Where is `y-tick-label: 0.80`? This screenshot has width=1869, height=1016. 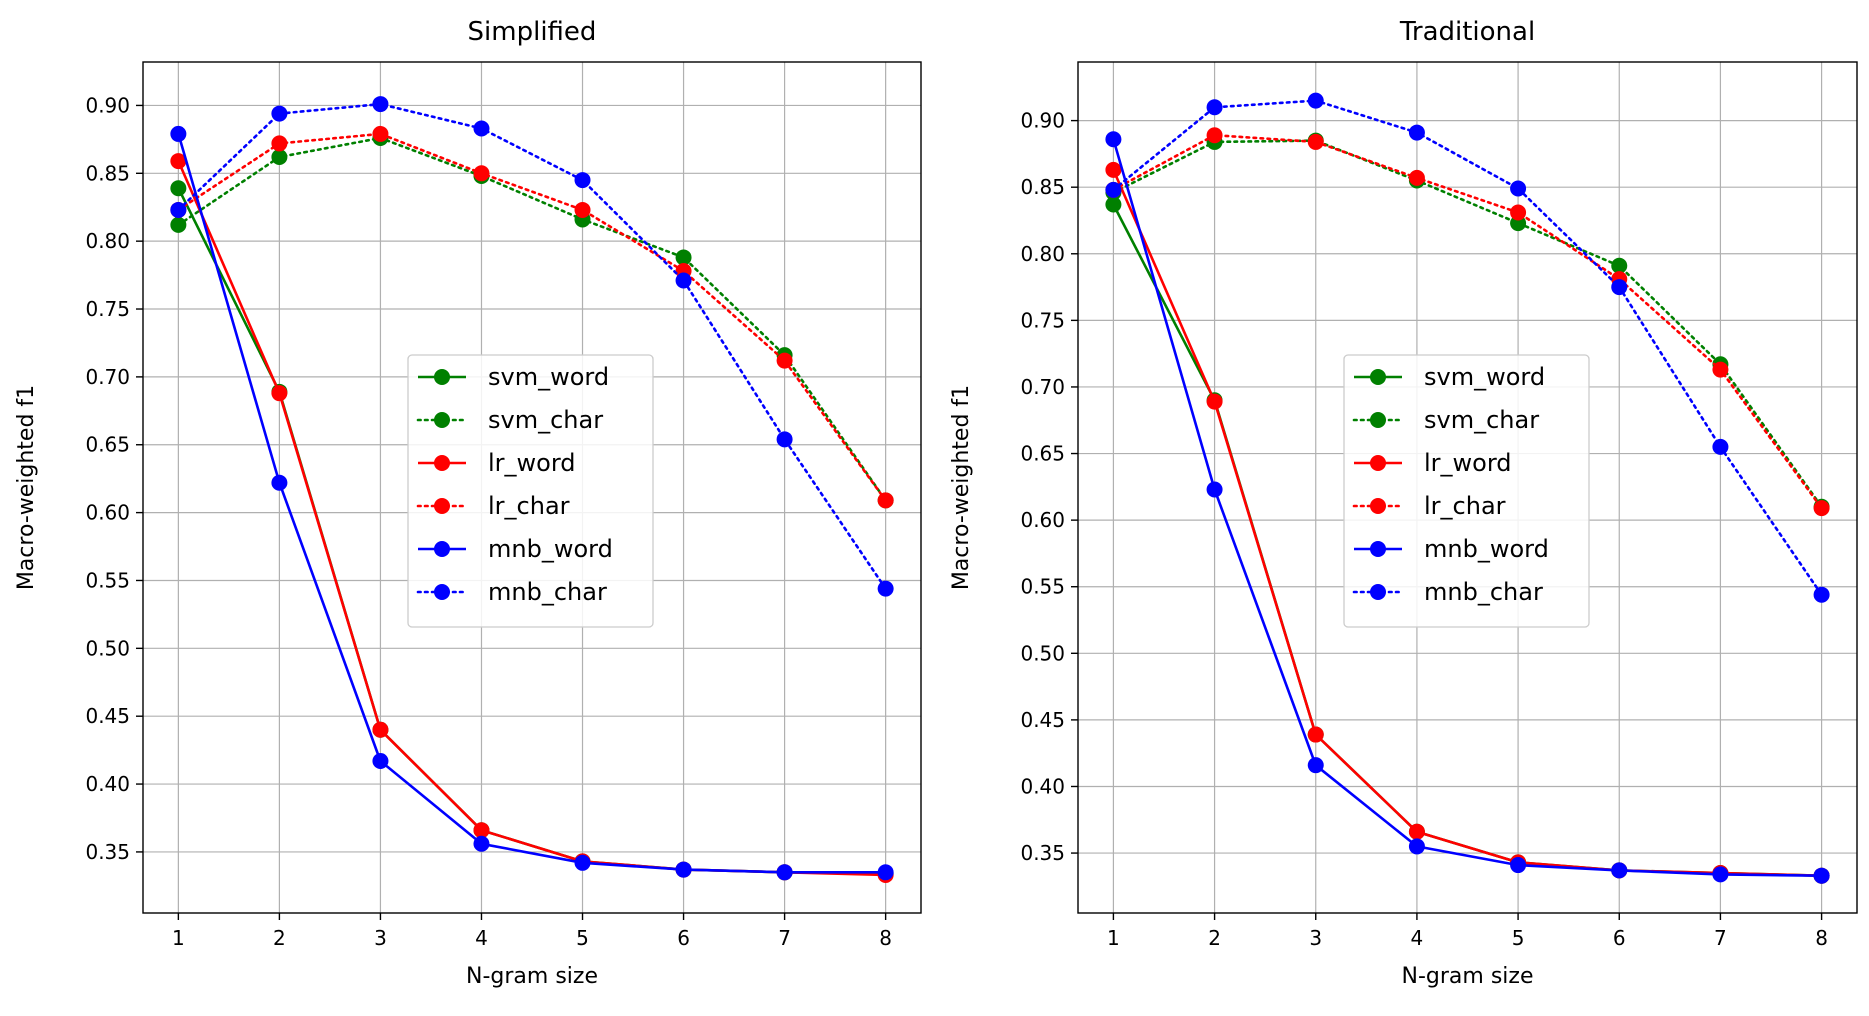 y-tick-label: 0.80 is located at coordinates (107, 241).